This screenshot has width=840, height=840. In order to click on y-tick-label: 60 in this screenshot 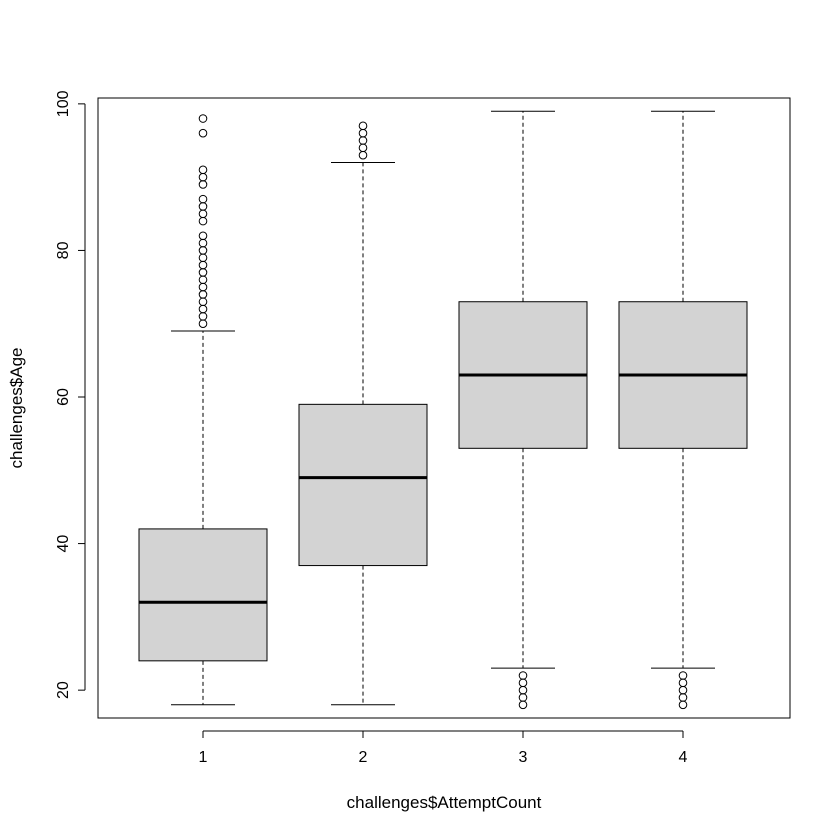, I will do `click(63, 397)`.